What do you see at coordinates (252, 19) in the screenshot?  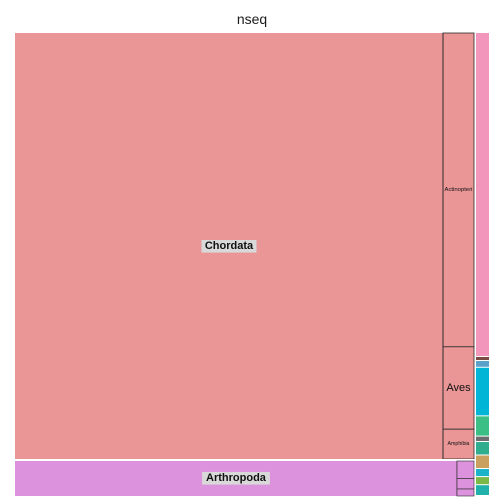 I see `chart-title: nseq` at bounding box center [252, 19].